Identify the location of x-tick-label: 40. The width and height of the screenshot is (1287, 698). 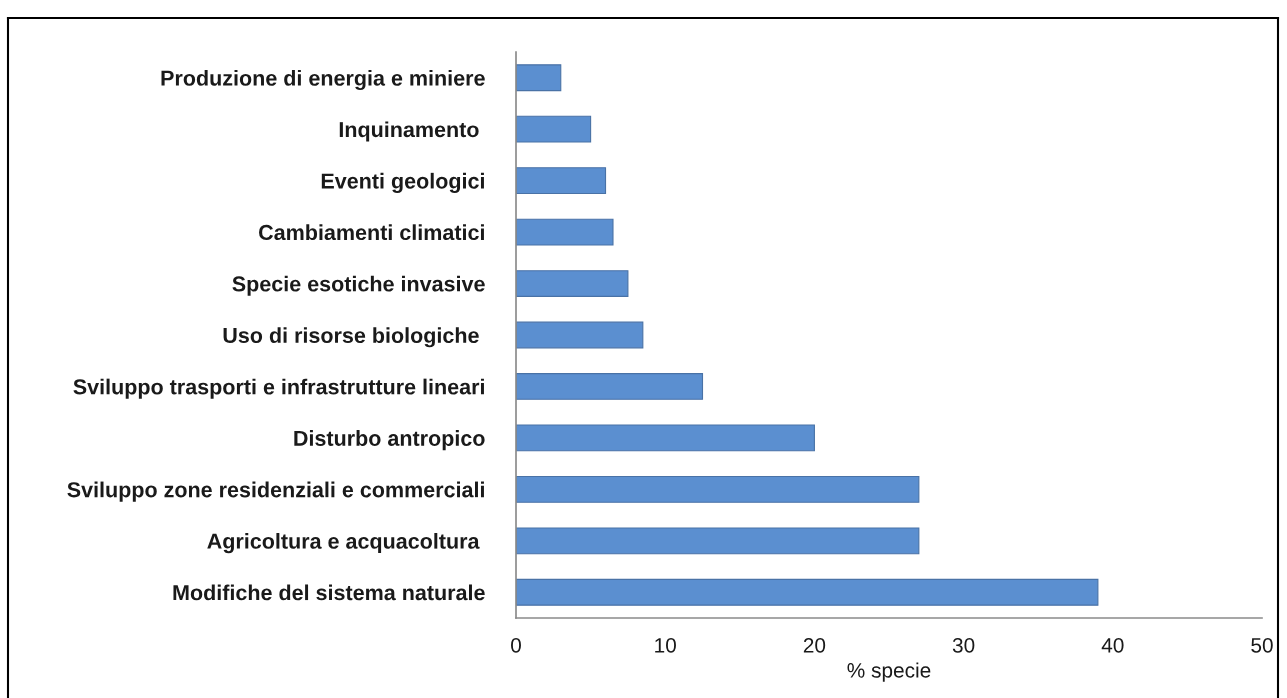
(1112, 645).